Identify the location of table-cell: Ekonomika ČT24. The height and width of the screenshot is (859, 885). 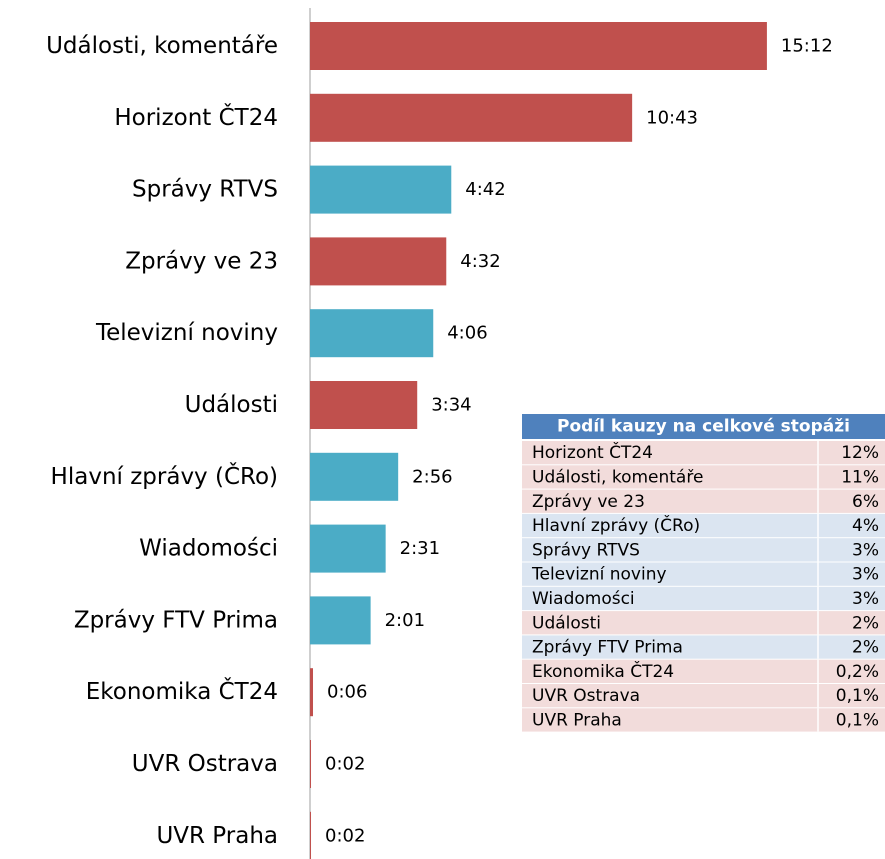
(603, 671).